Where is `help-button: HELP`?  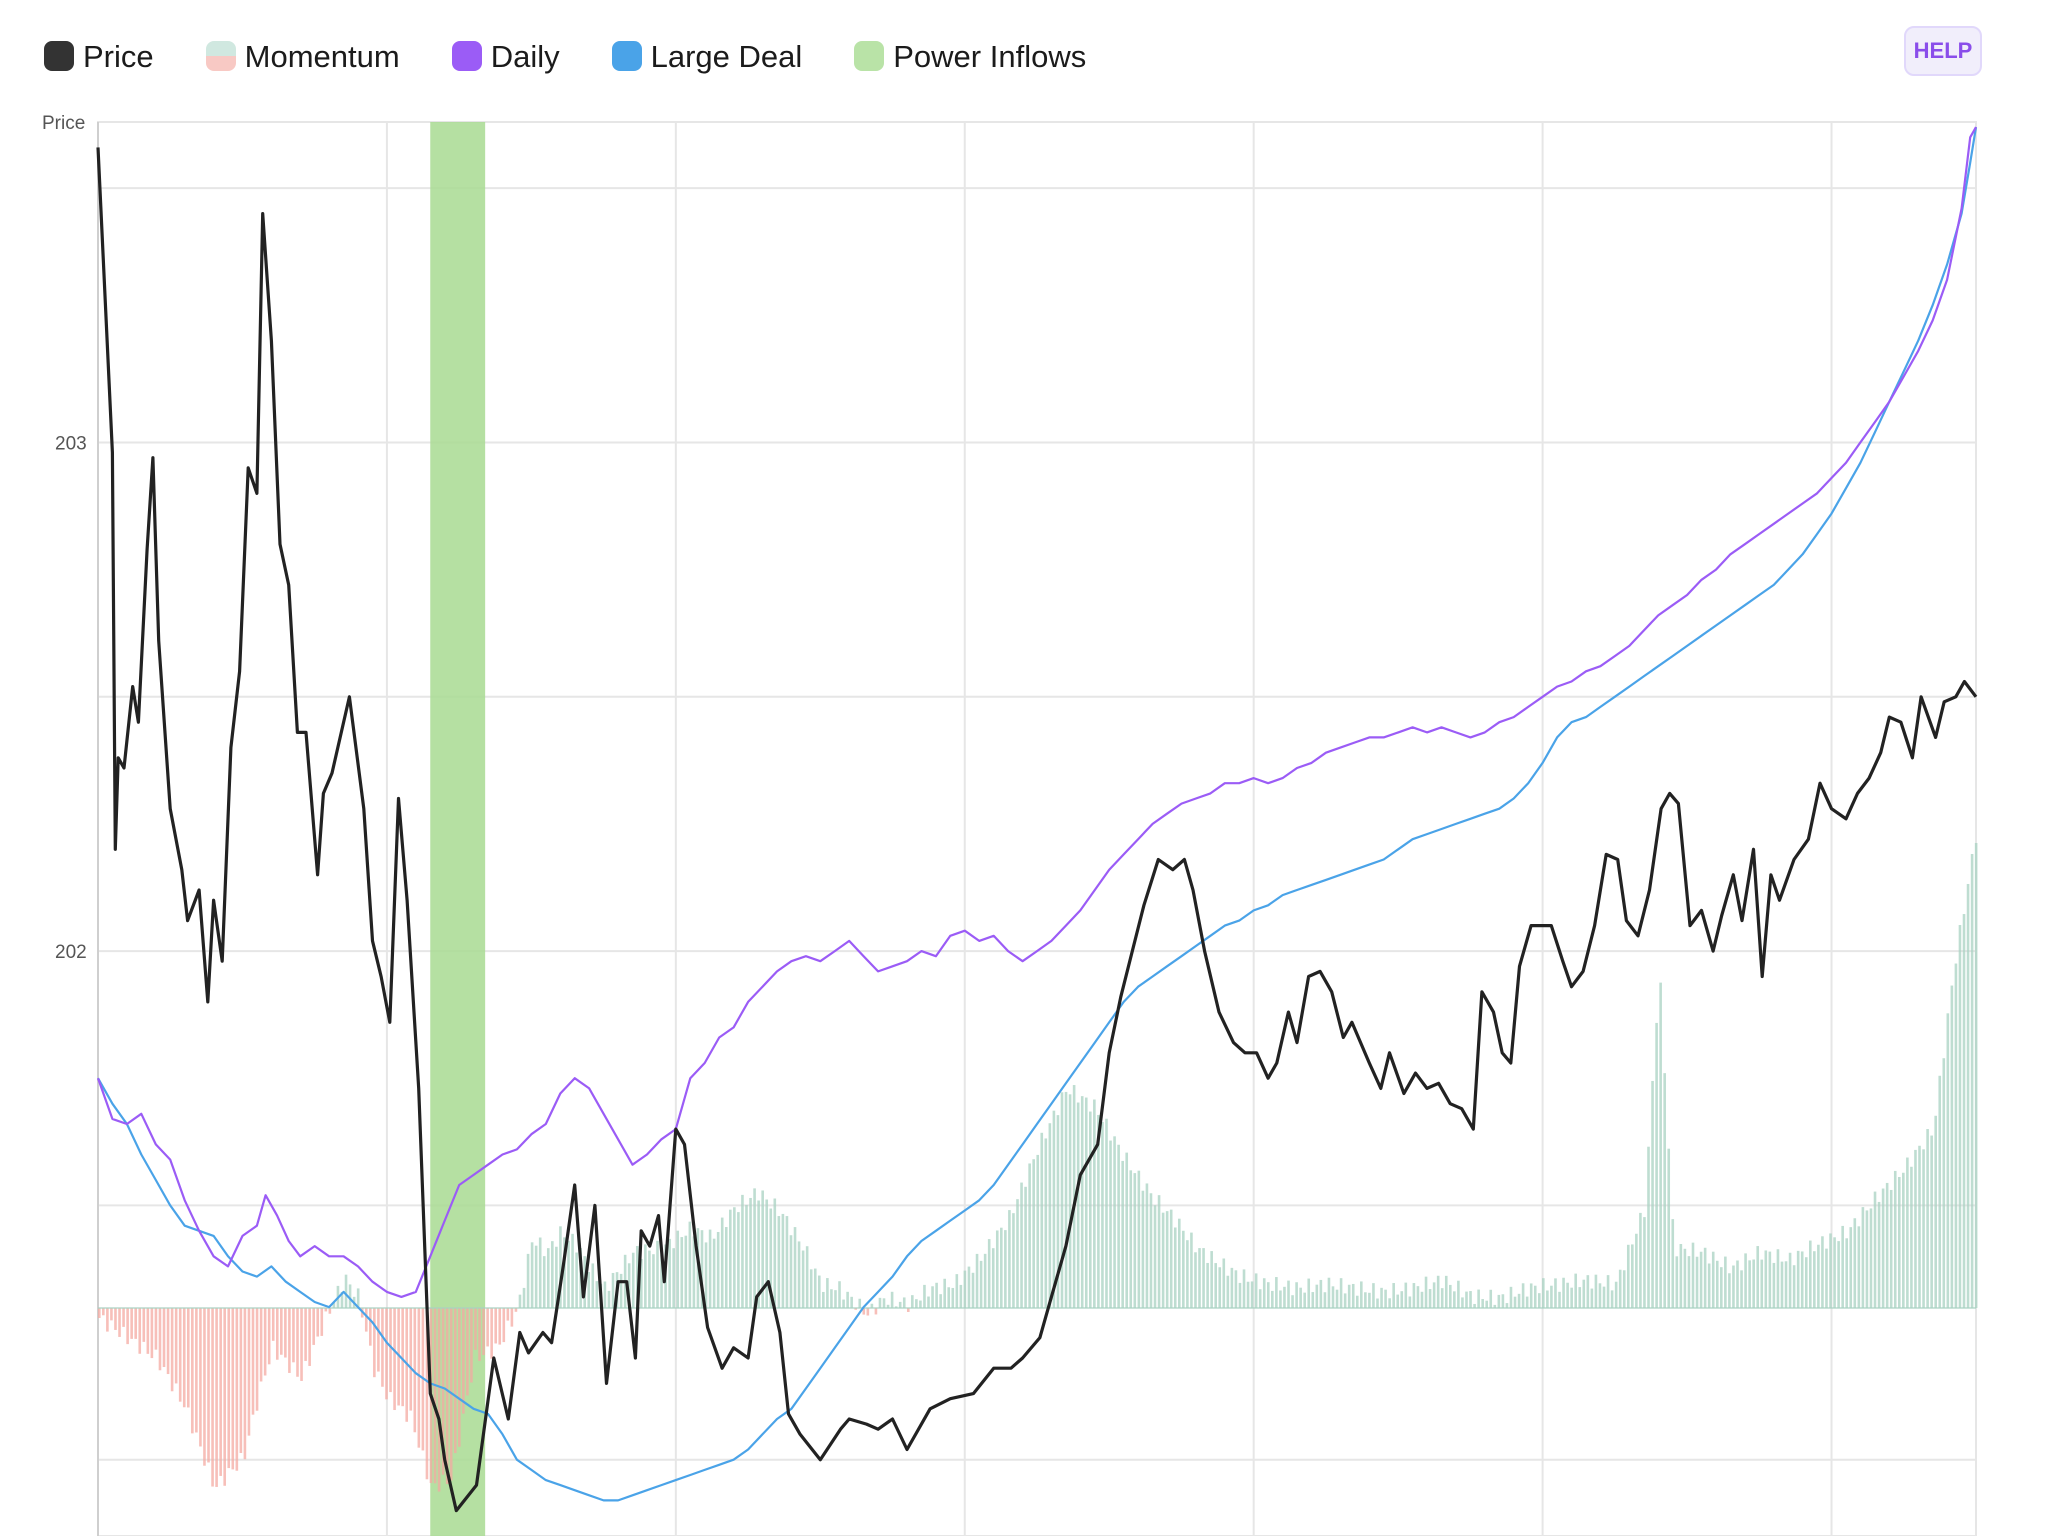
help-button: HELP is located at coordinates (1943, 51).